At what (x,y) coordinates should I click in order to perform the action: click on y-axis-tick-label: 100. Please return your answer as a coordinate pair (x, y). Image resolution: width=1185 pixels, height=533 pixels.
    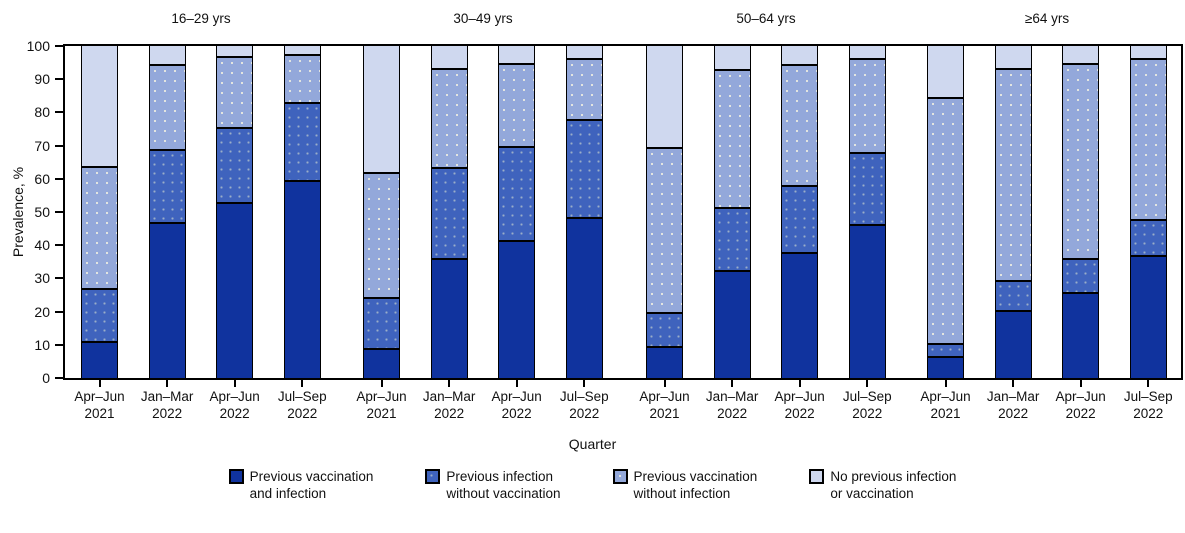
    Looking at the image, I should click on (38, 46).